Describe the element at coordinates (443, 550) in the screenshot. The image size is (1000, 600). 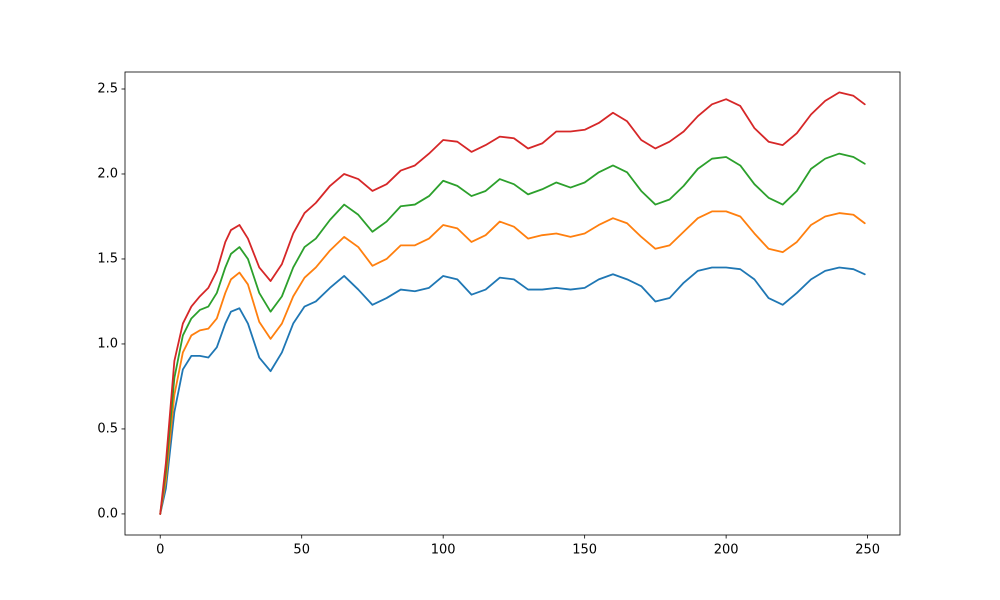
I see `x-tick-label: 100` at that location.